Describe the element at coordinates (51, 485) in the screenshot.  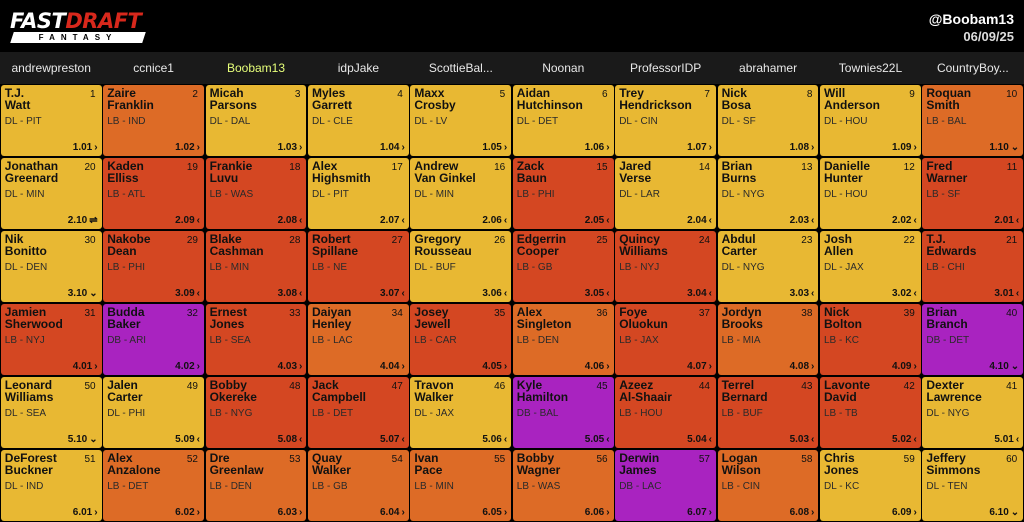
I see `pick-cell: DeForest Buckner 51 DL - IND 6.01 ›` at that location.